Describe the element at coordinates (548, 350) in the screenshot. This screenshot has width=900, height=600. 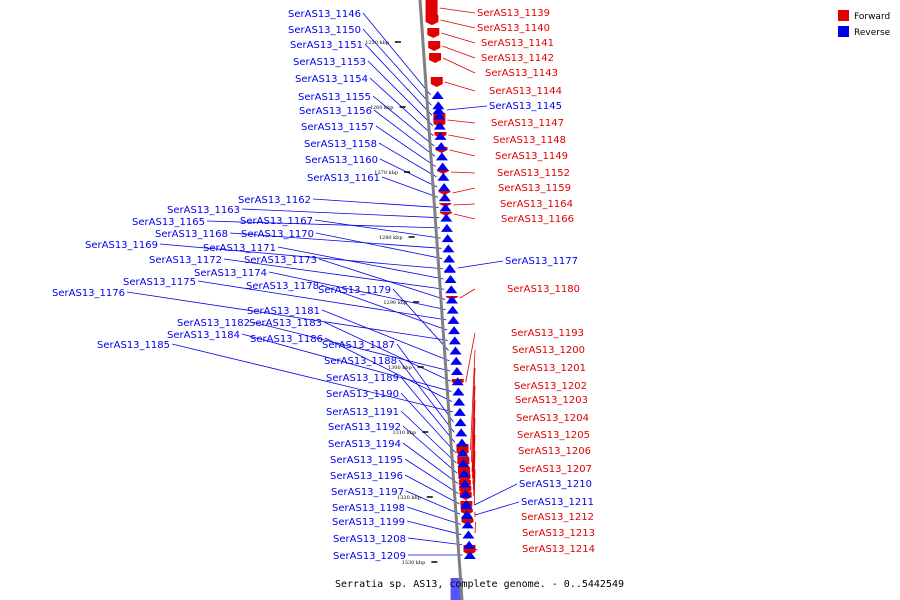
I see `forward-gene-label: SerAS13_1200` at that location.